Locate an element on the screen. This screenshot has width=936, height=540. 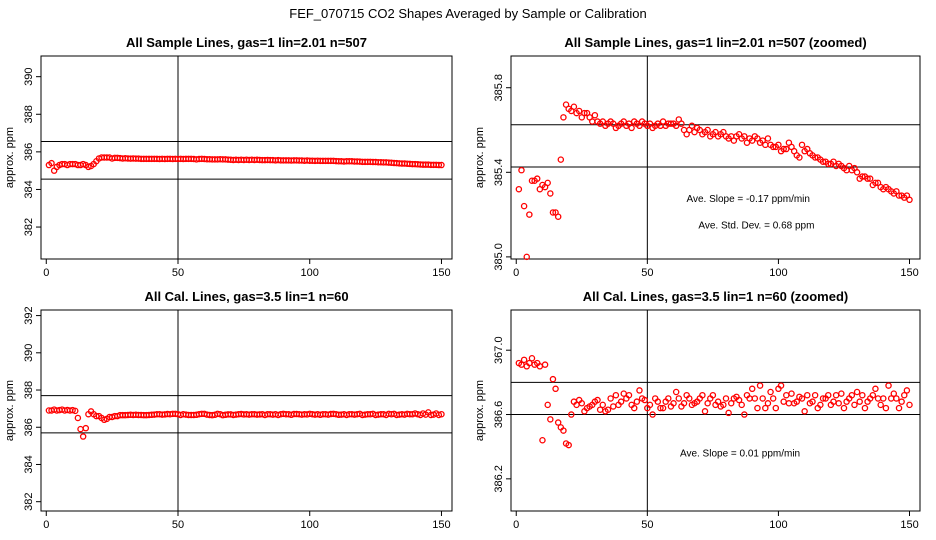
y-tick-label: 385.8 is located at coordinates (499, 88).